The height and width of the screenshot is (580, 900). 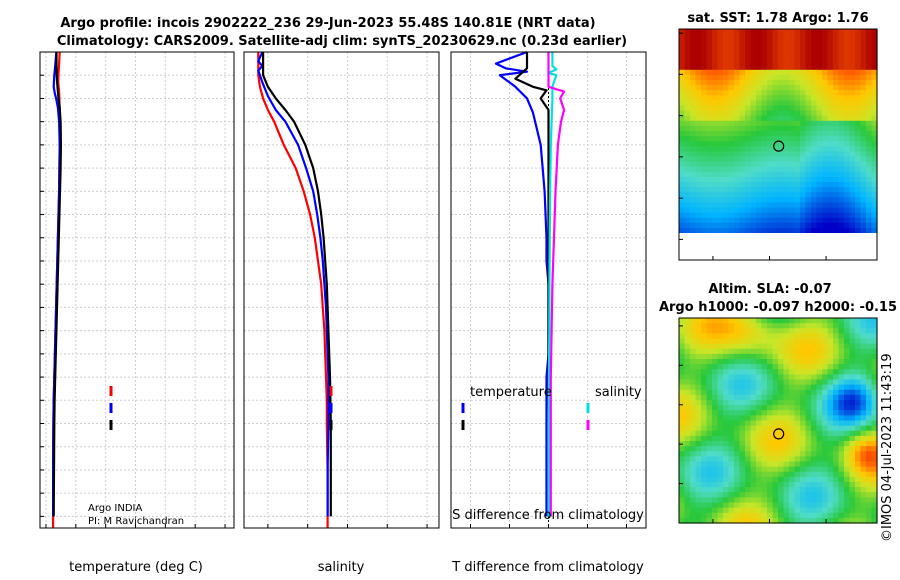 I want to click on sst-map-blank-strip, so click(x=778, y=246).